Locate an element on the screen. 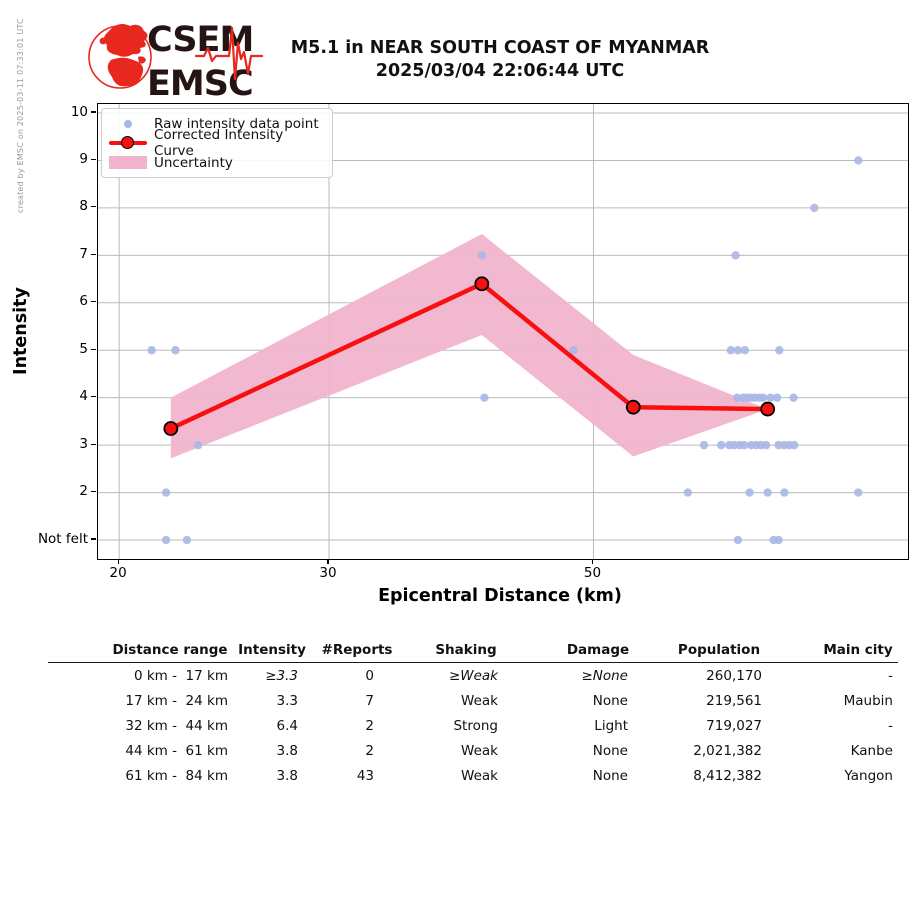 The height and width of the screenshot is (905, 915). y-tick-label: 6 is located at coordinates (83, 301).